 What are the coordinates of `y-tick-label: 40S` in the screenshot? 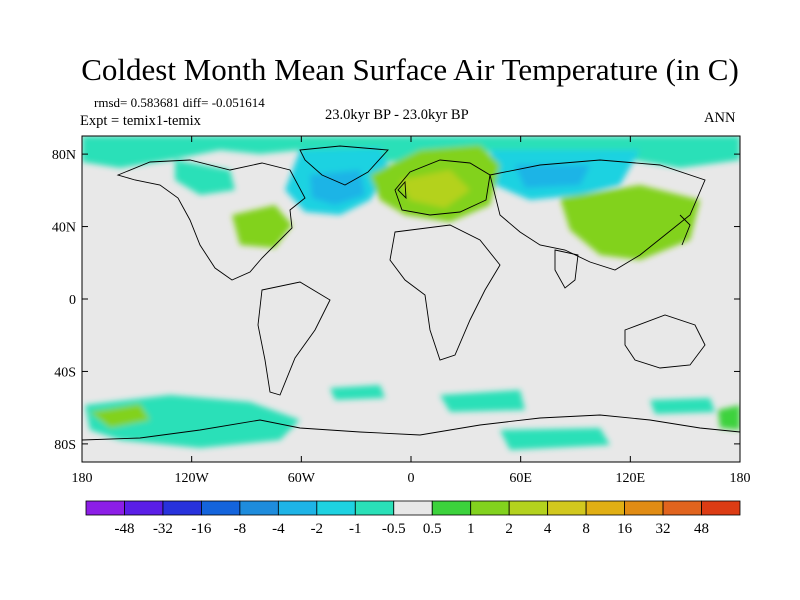 It's located at (65, 372).